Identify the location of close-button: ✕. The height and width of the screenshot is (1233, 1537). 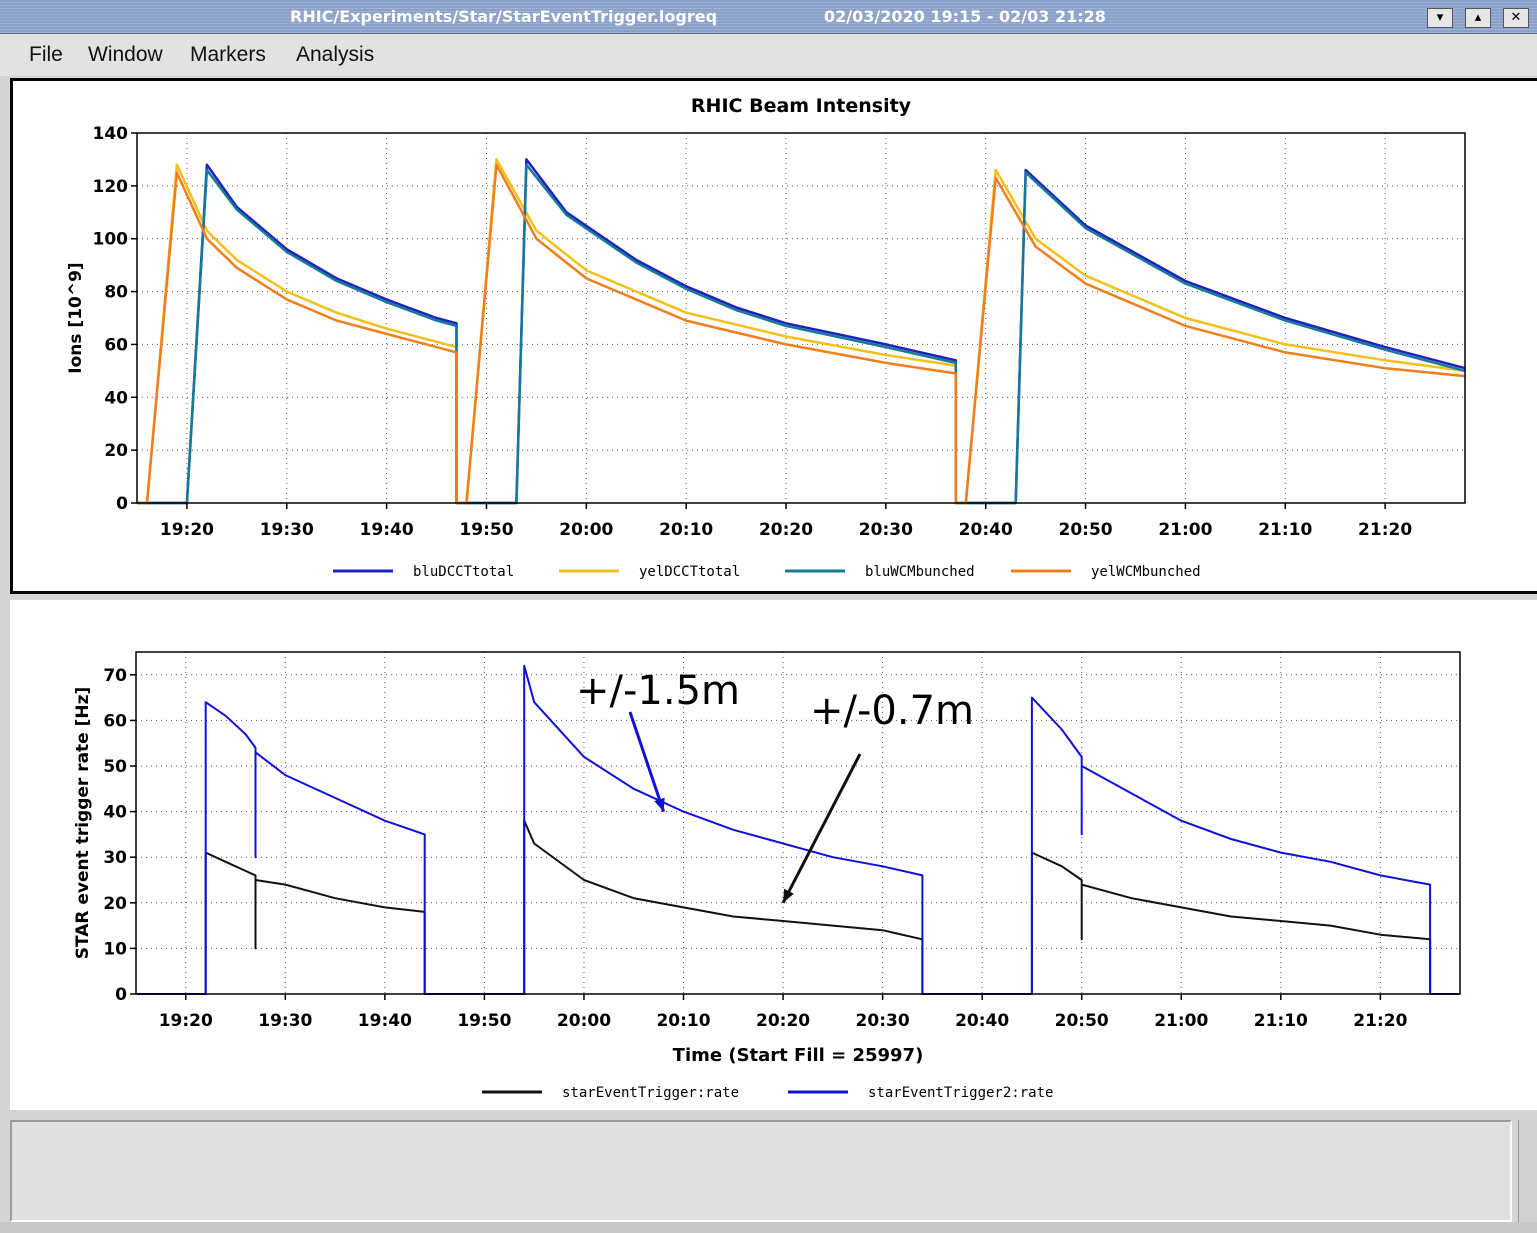
(1516, 18).